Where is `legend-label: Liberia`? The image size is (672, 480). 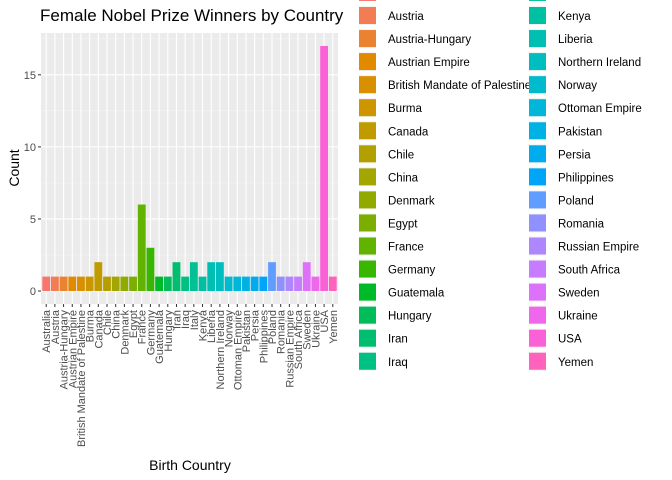
legend-label: Liberia is located at coordinates (575, 40).